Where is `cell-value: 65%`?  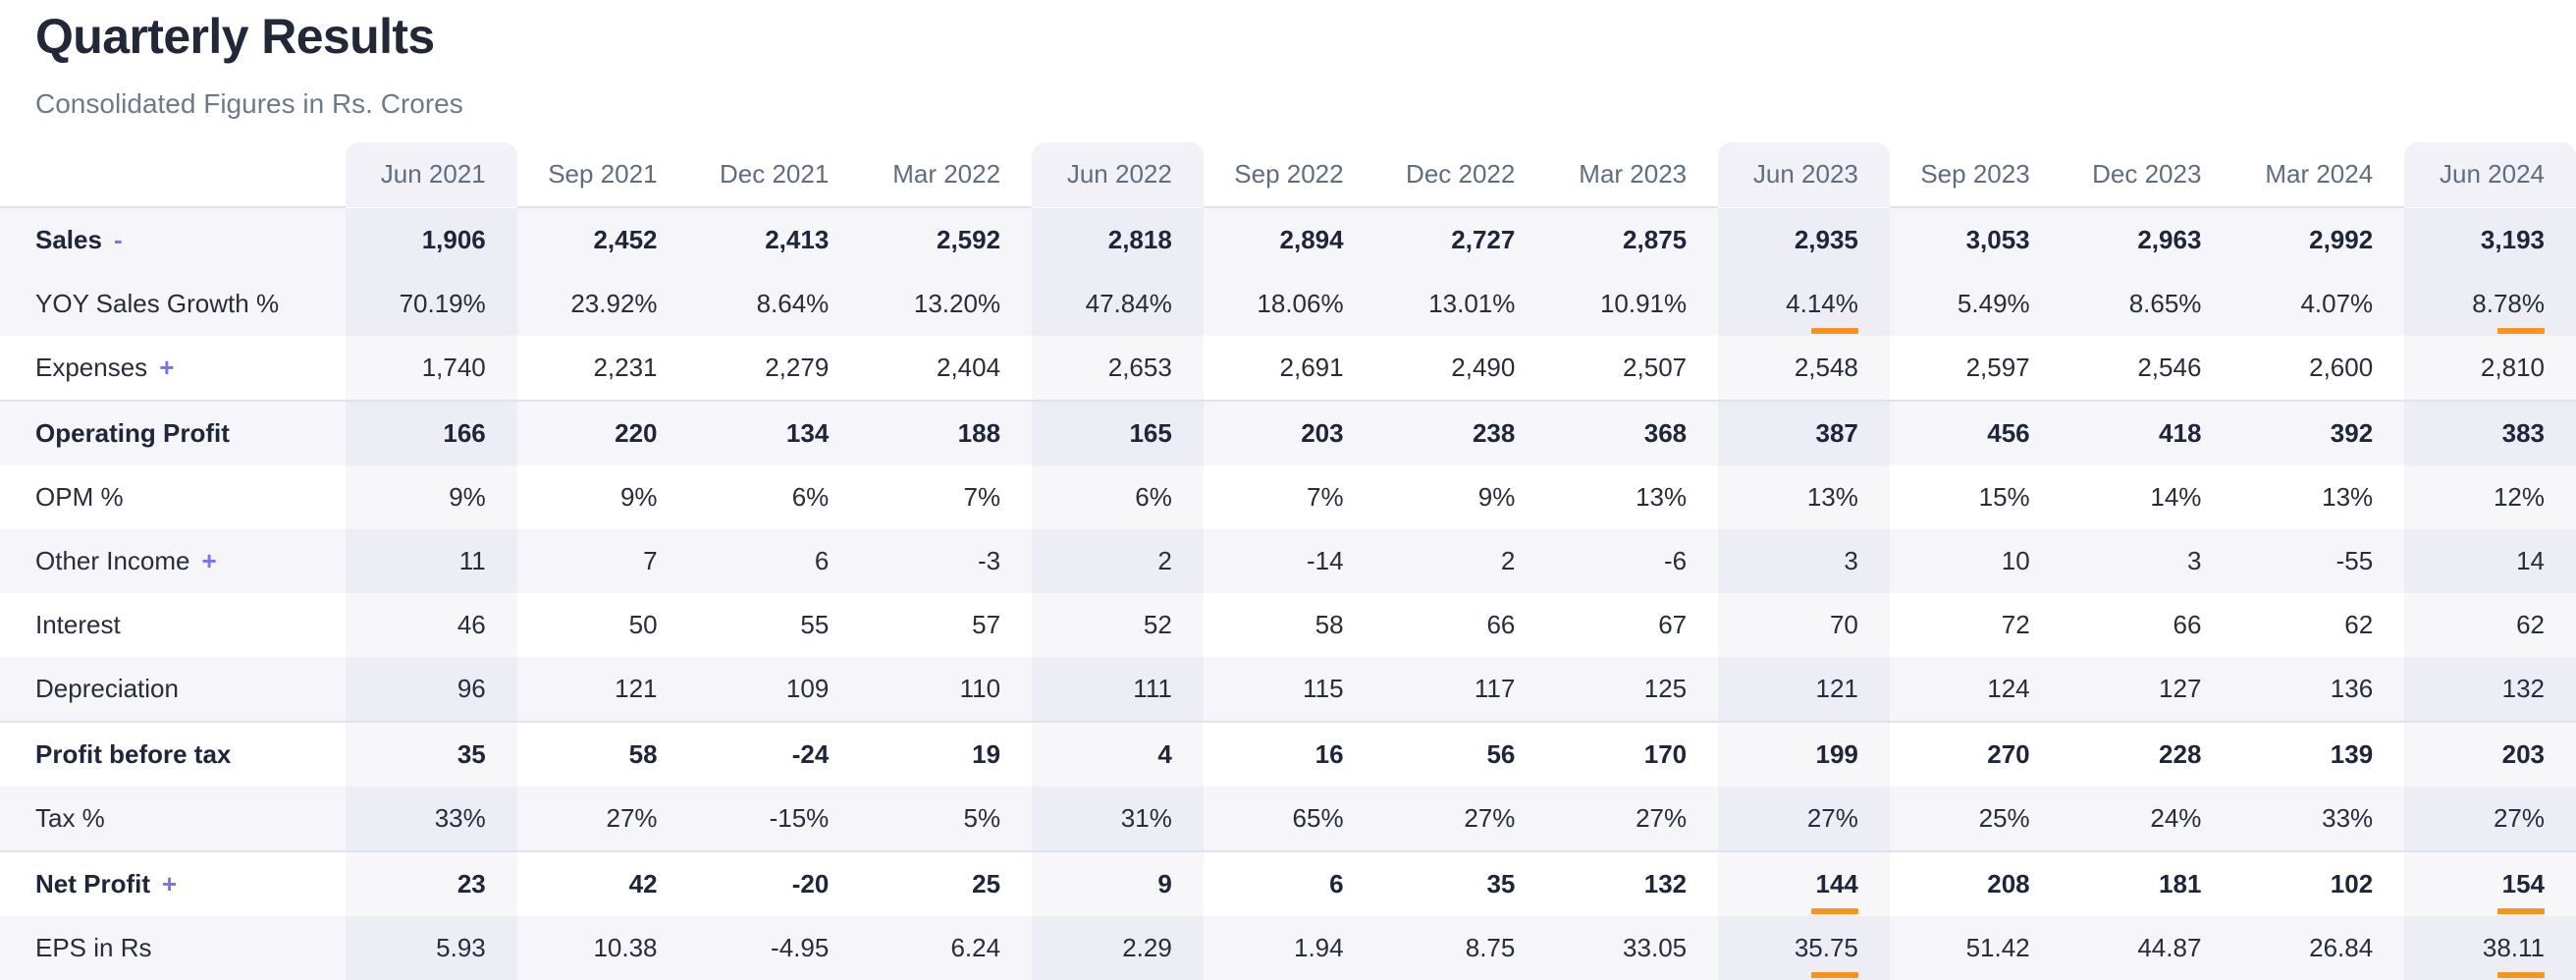
cell-value: 65% is located at coordinates (1318, 818).